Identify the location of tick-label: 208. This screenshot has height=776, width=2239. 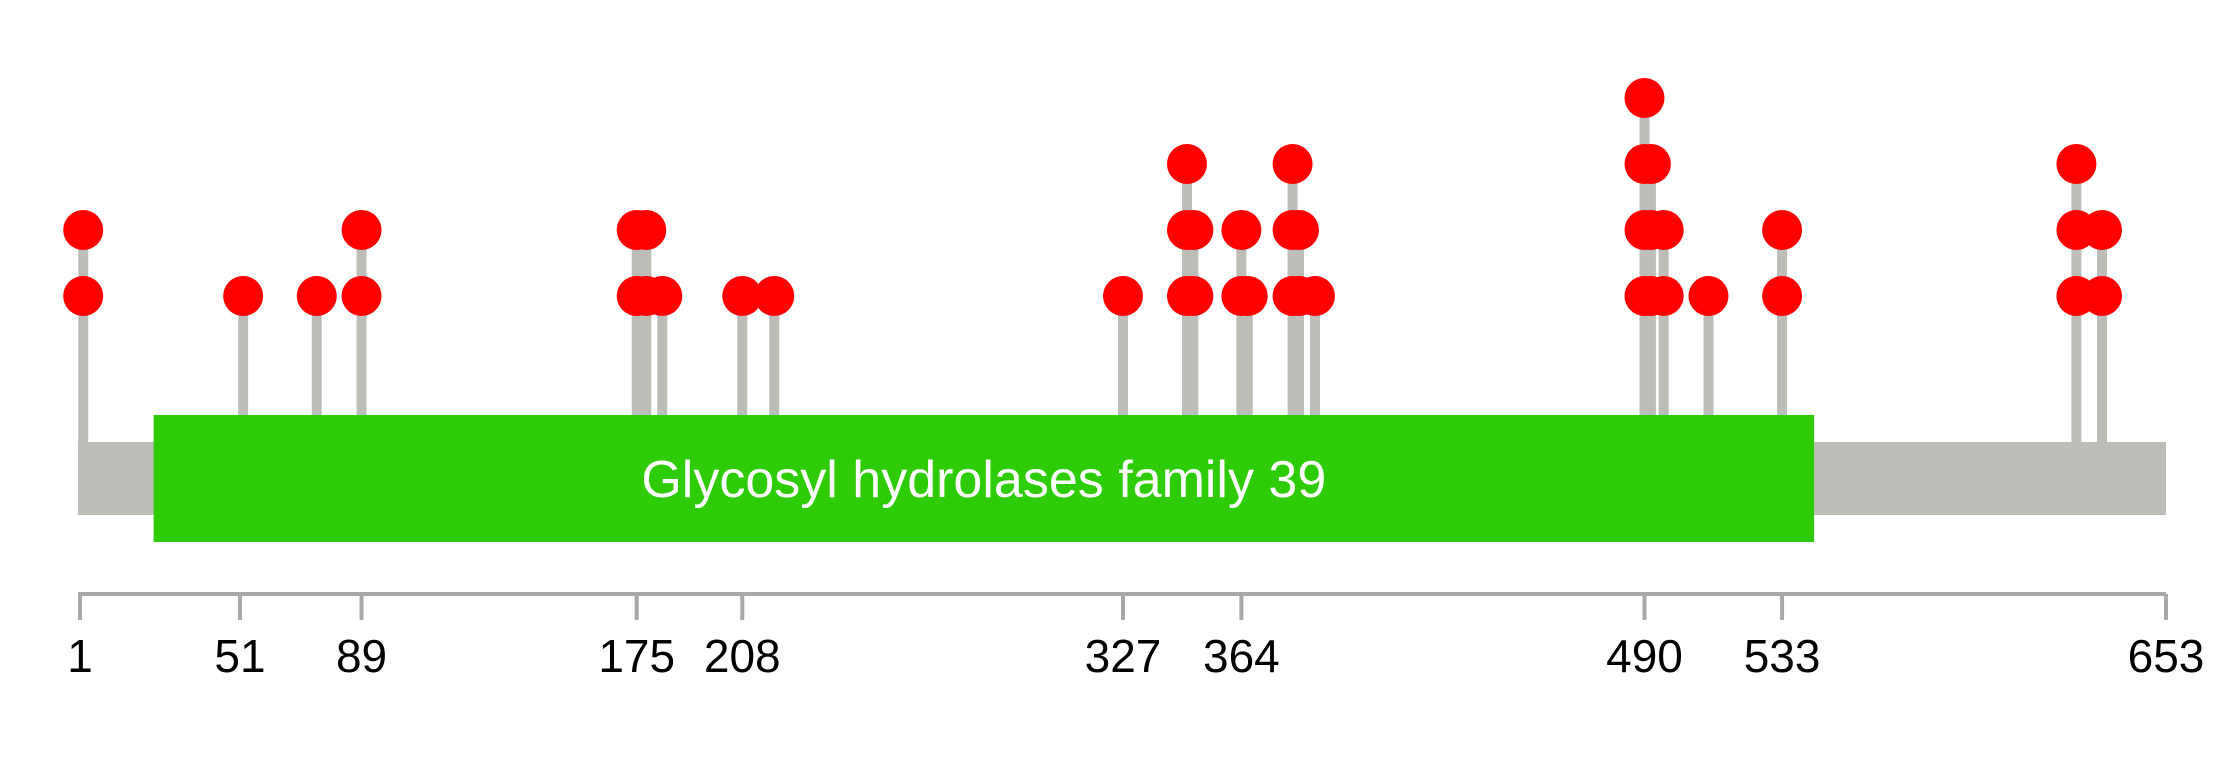
(742, 656).